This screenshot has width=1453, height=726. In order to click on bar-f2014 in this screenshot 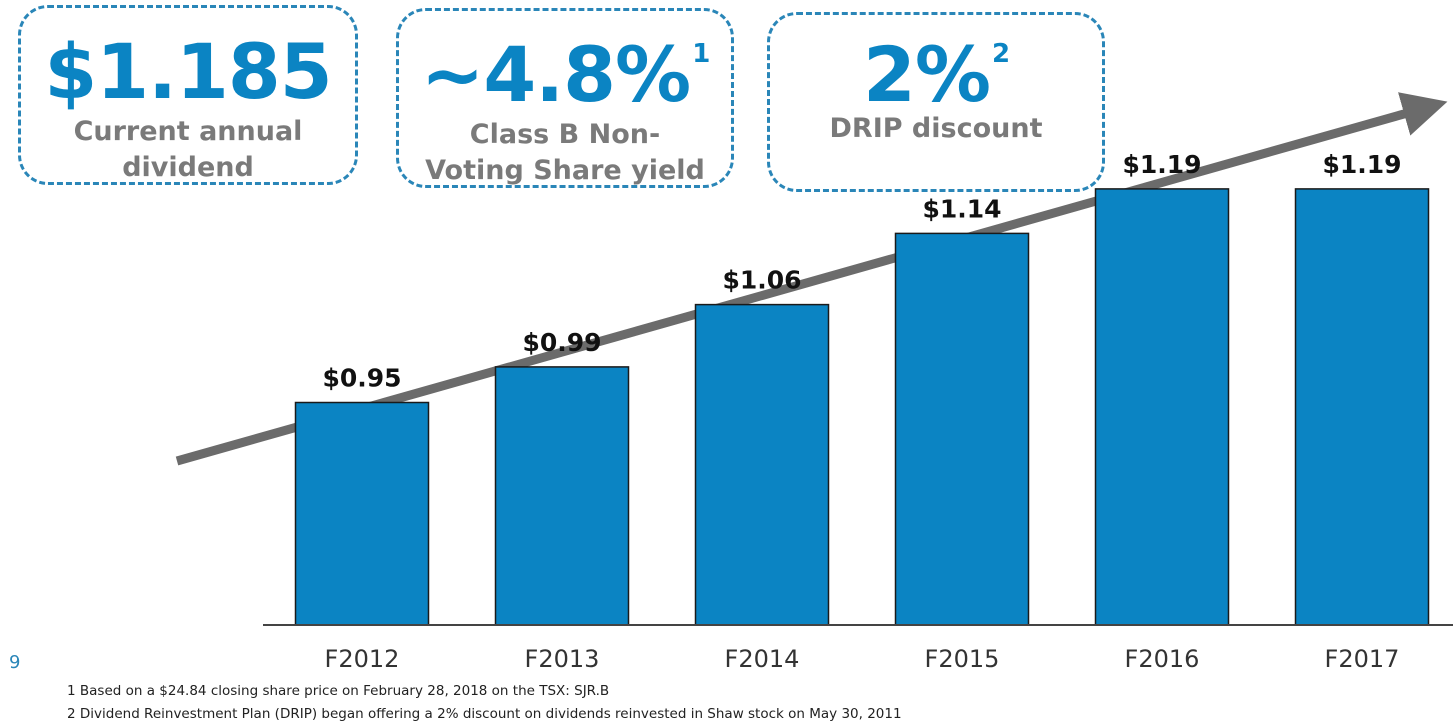, I will do `click(762, 464)`.